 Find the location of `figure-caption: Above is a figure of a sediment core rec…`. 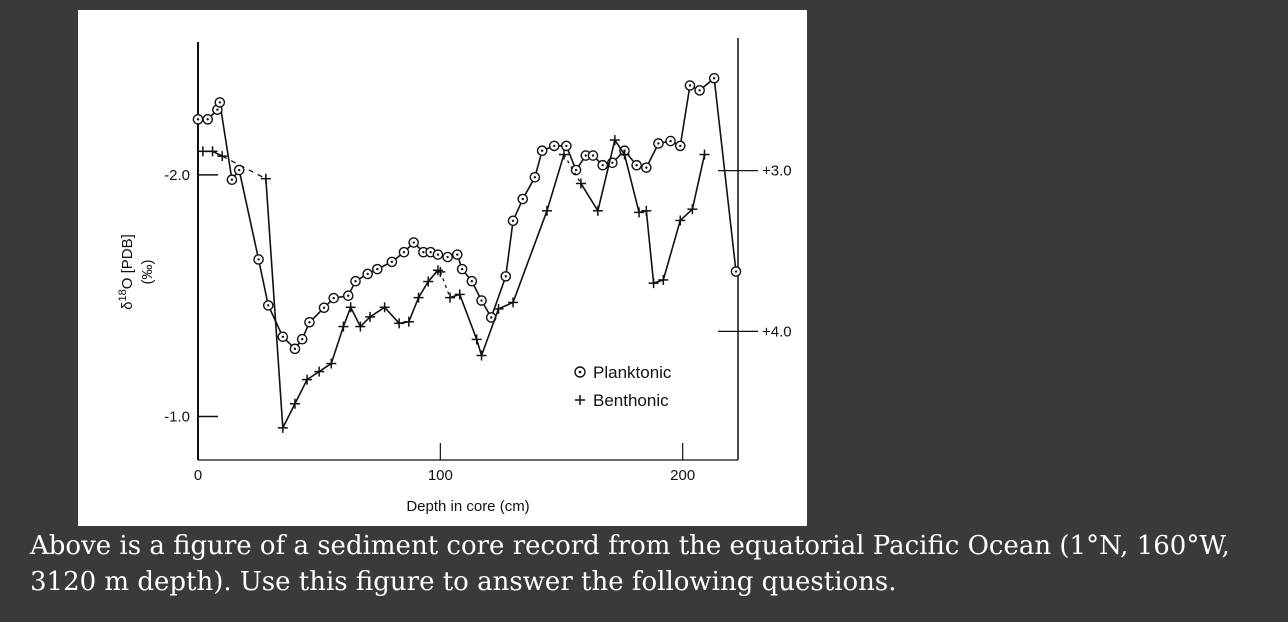

figure-caption: Above is a figure of a sediment core rec… is located at coordinates (650, 564).